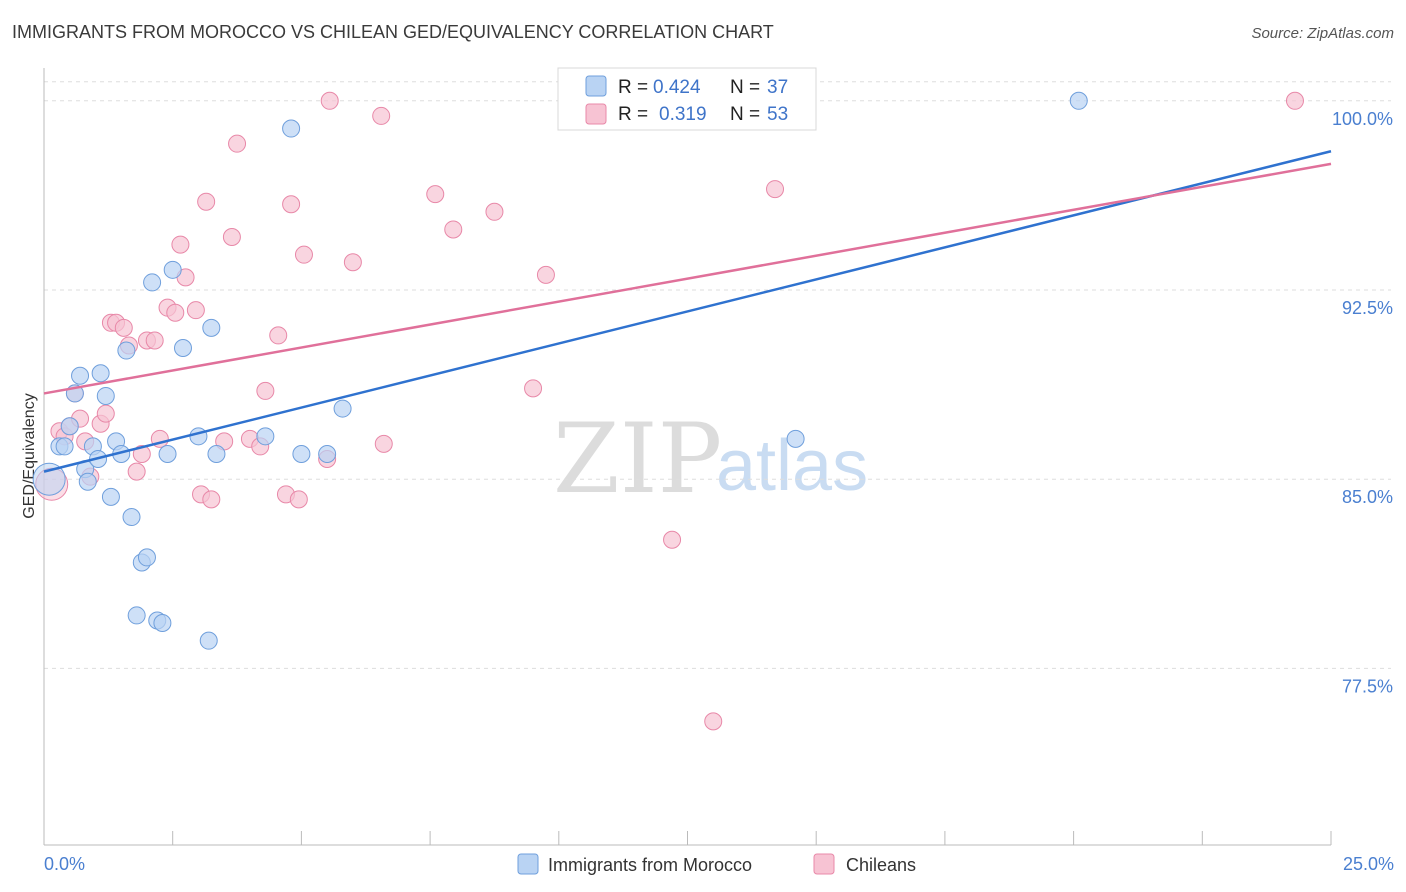 The image size is (1406, 892). I want to click on x-tick-marks, so click(687, 838).